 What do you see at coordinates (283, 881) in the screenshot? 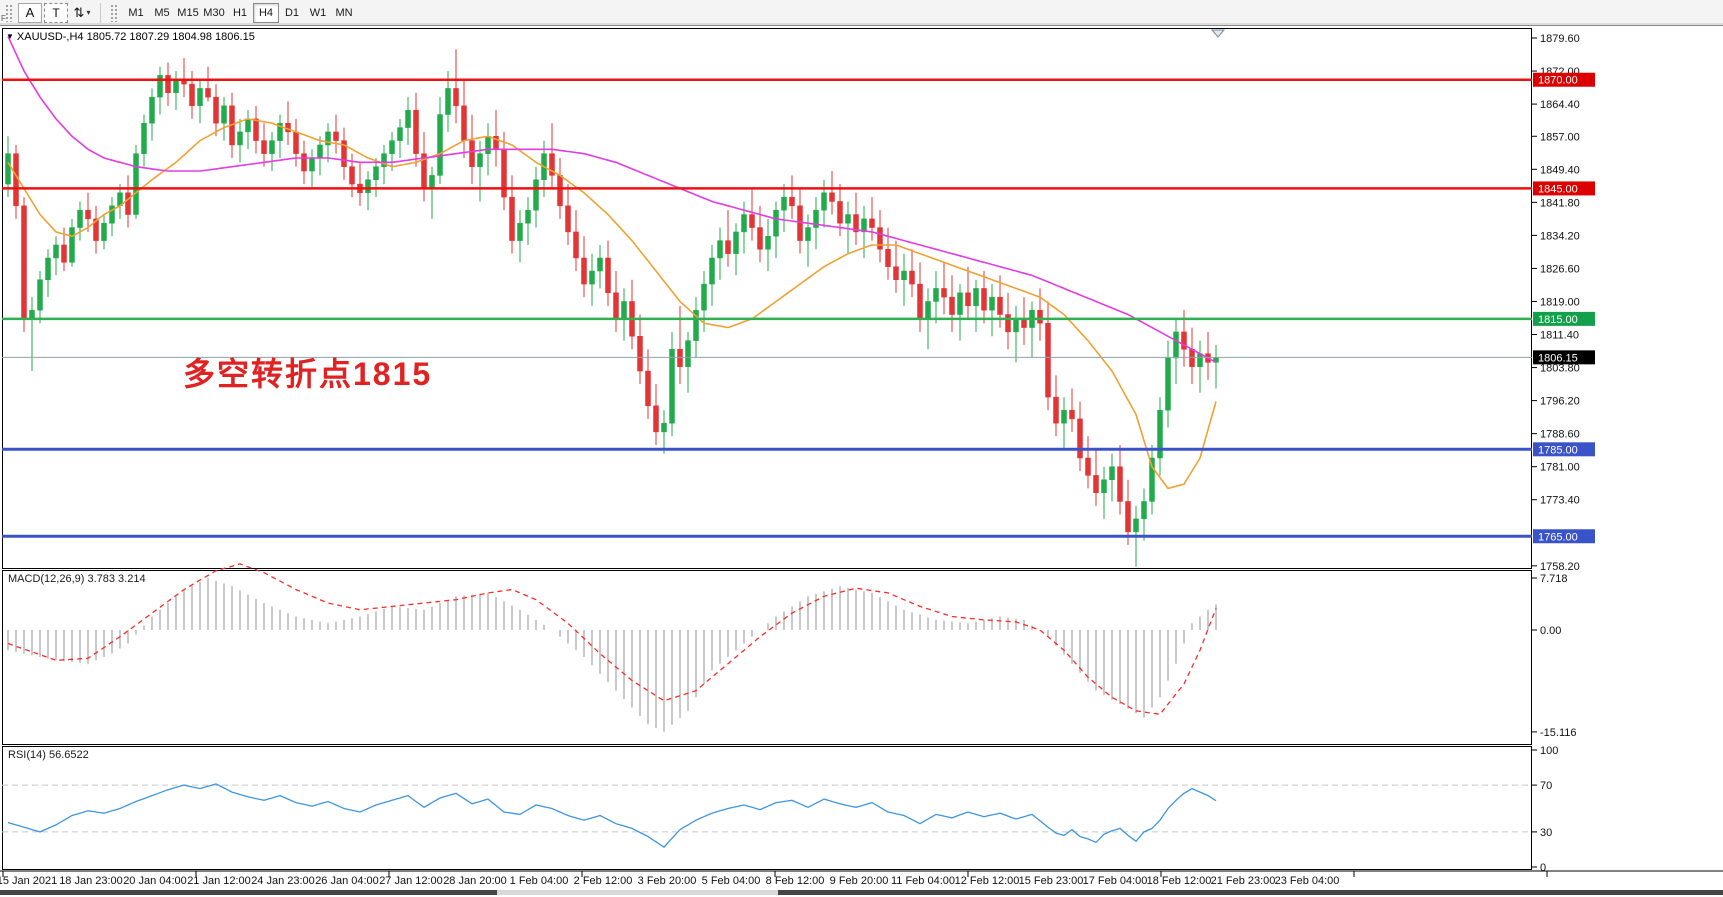
I see `svg-text: 24 Jan 23:00` at bounding box center [283, 881].